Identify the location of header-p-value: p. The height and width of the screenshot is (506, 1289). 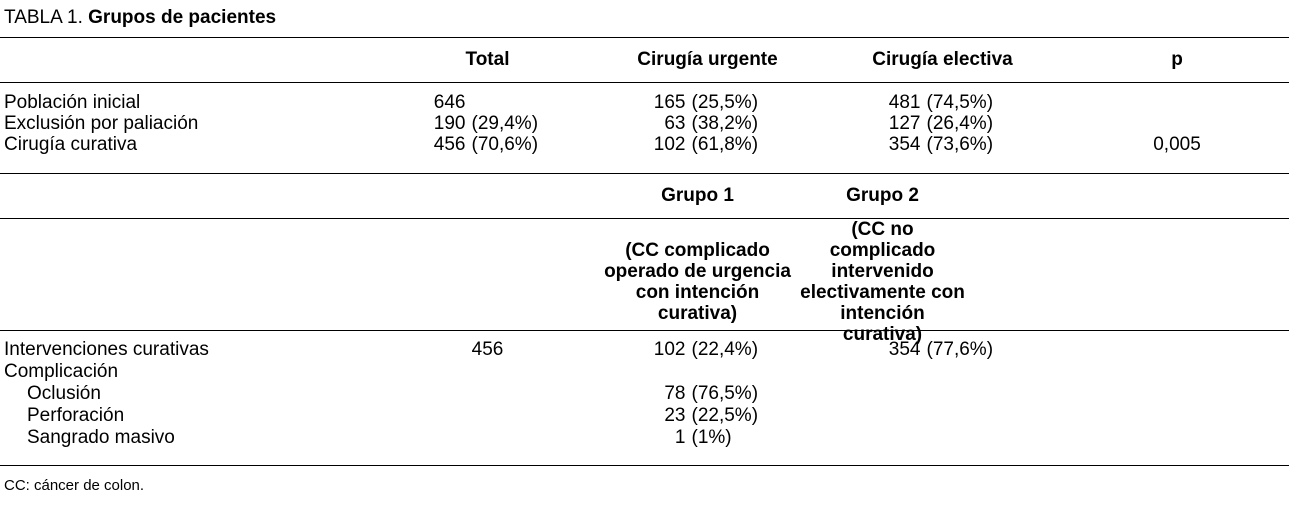
(1177, 59).